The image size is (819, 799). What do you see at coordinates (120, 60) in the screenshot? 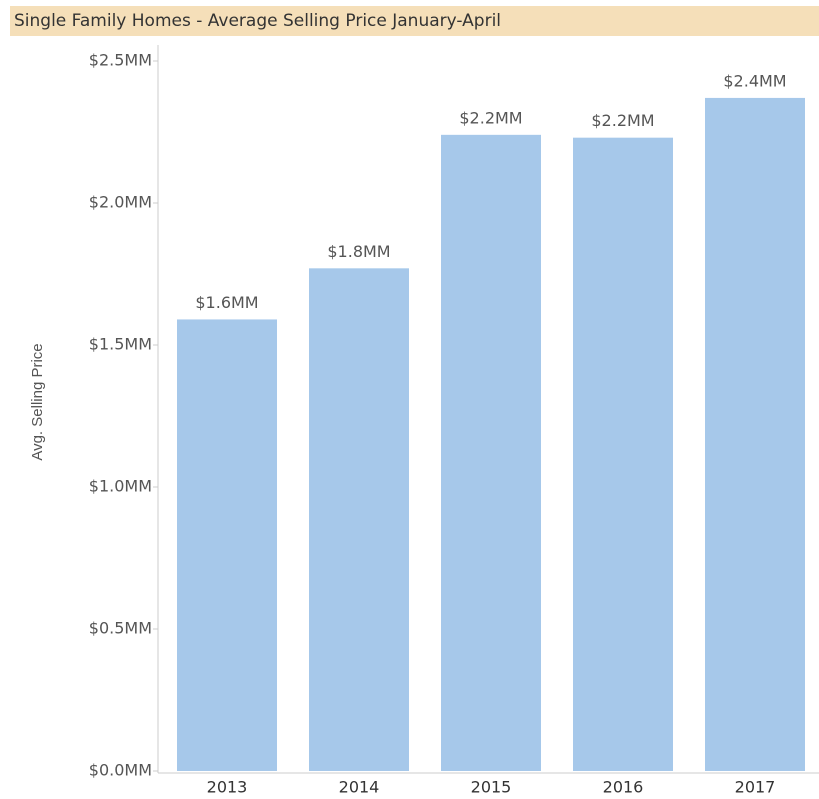
I see `y-tick-label: $2.5MM` at bounding box center [120, 60].